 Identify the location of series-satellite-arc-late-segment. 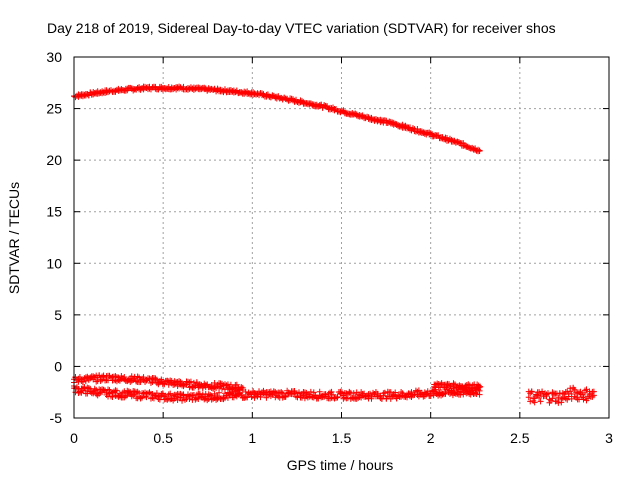
(457, 386).